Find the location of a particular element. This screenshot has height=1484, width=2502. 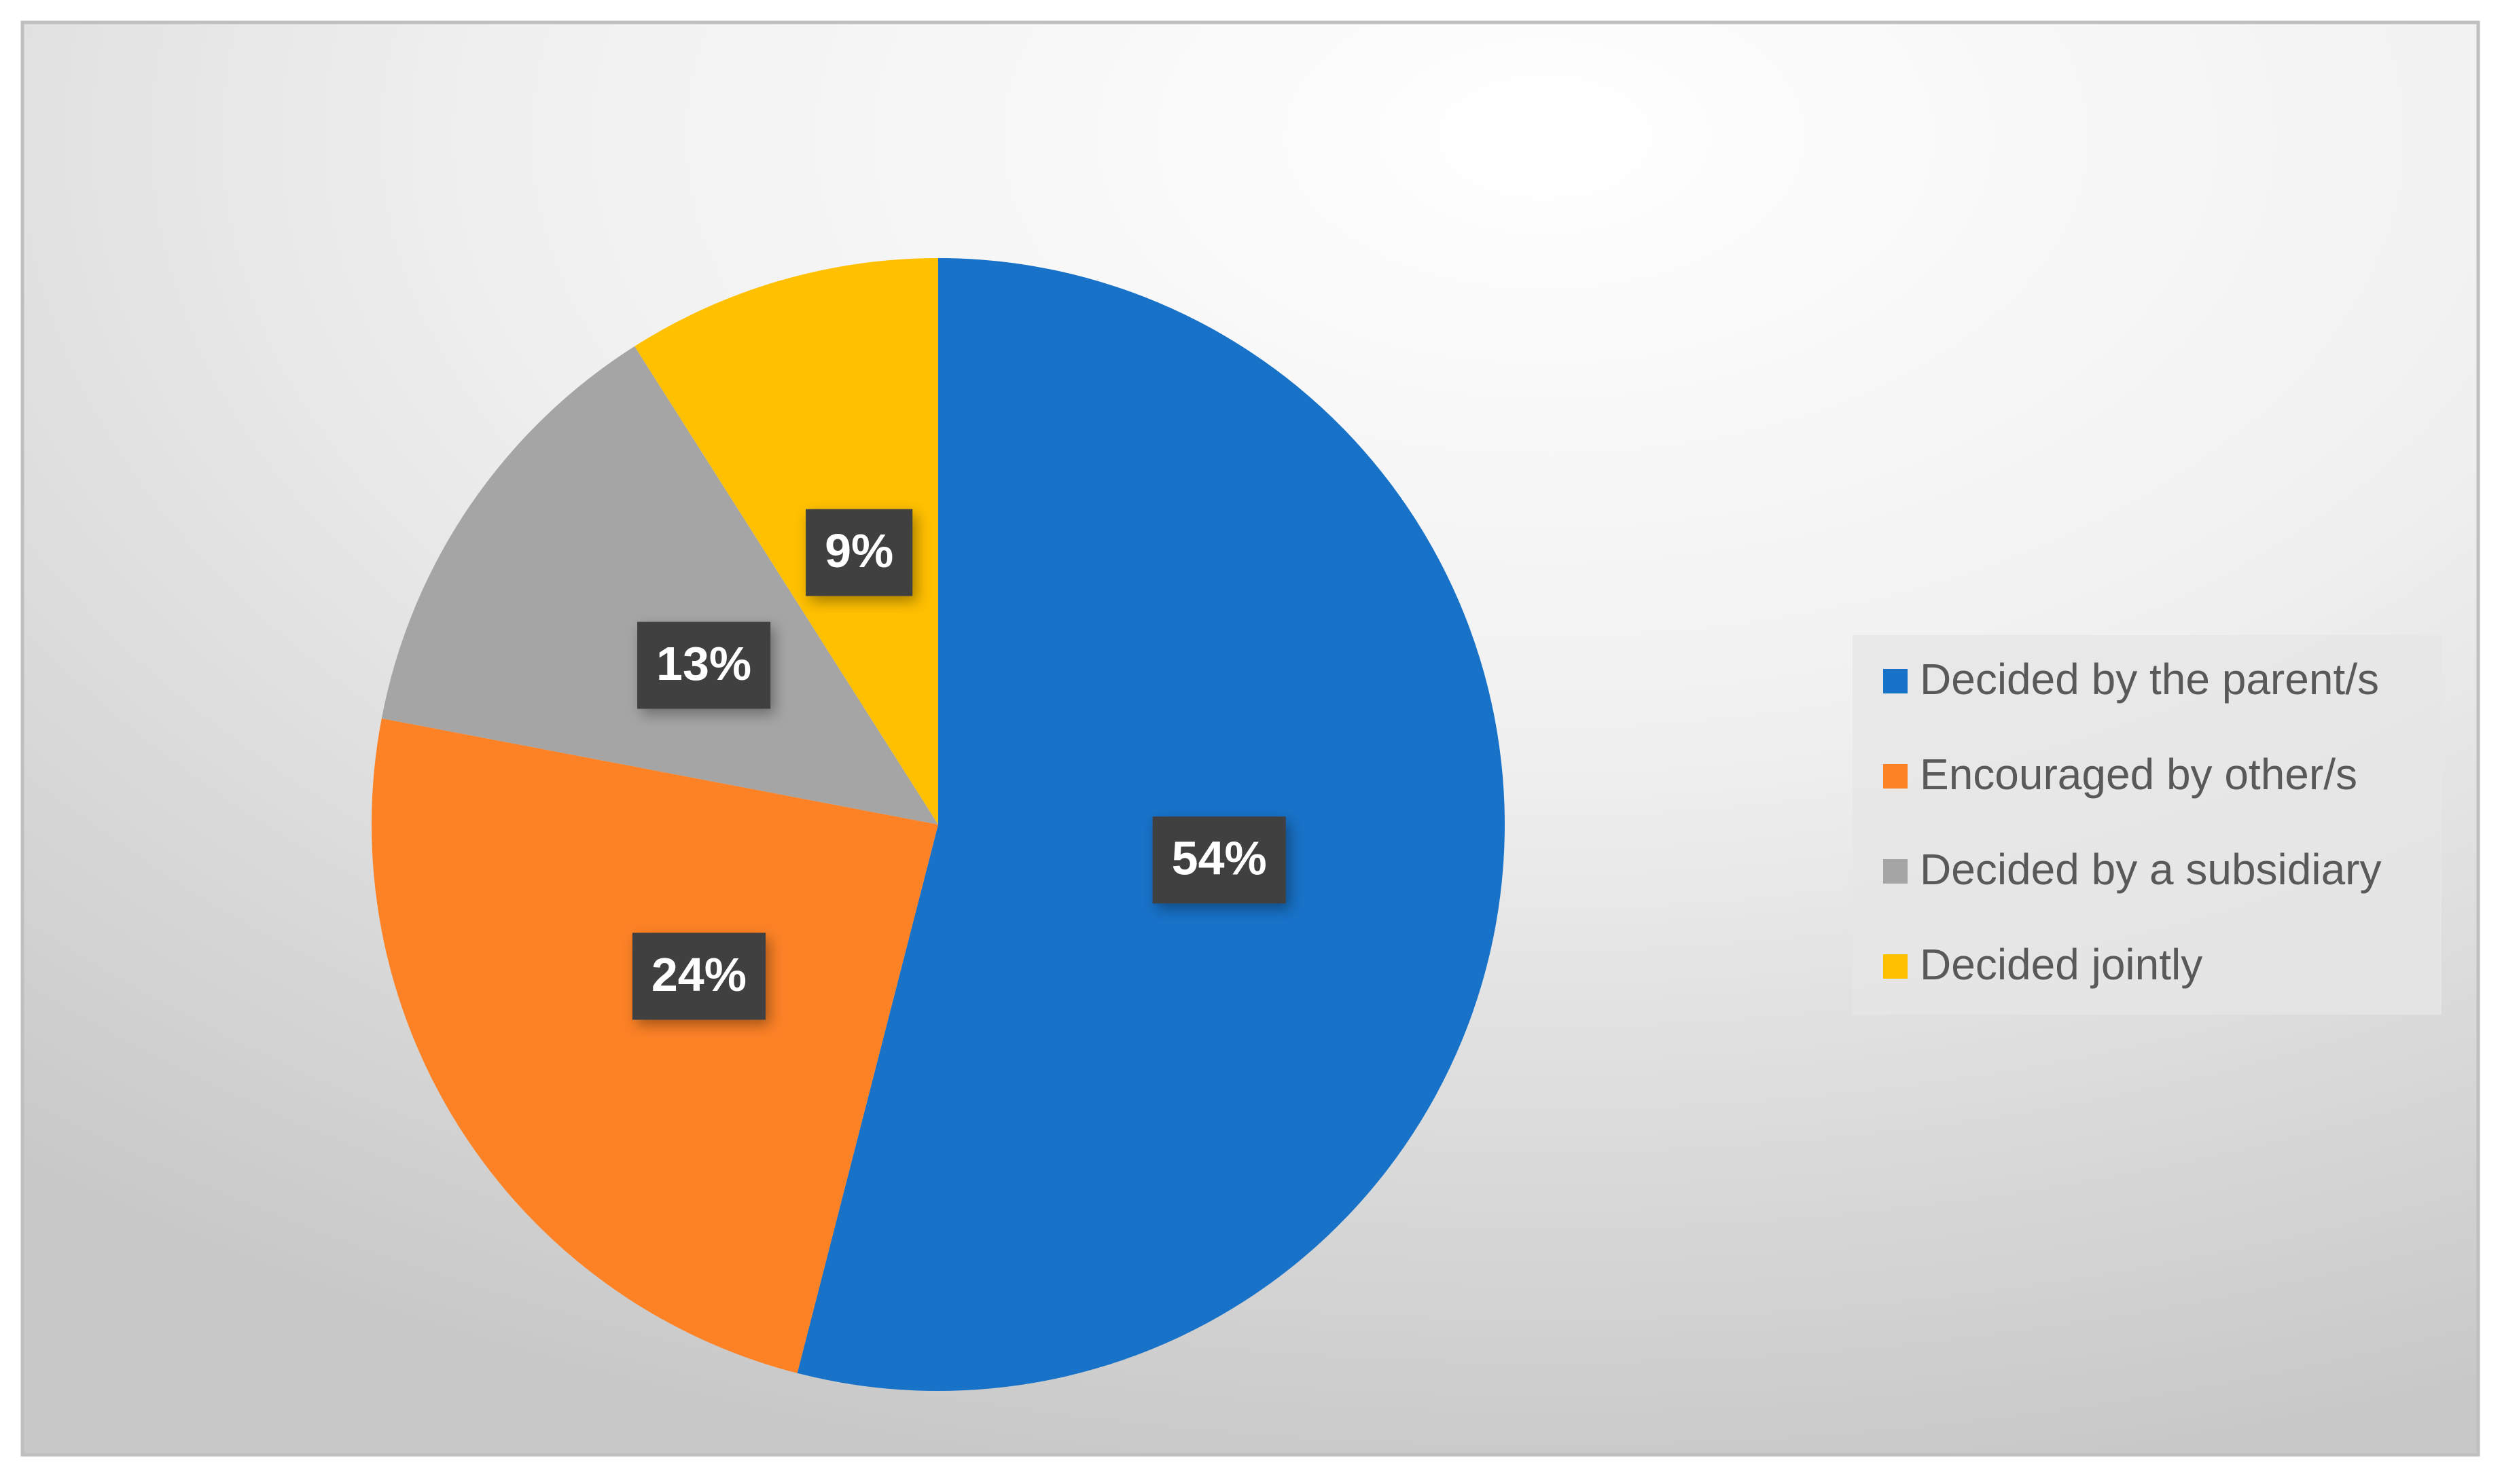

data-label-text: 9% is located at coordinates (859, 550).